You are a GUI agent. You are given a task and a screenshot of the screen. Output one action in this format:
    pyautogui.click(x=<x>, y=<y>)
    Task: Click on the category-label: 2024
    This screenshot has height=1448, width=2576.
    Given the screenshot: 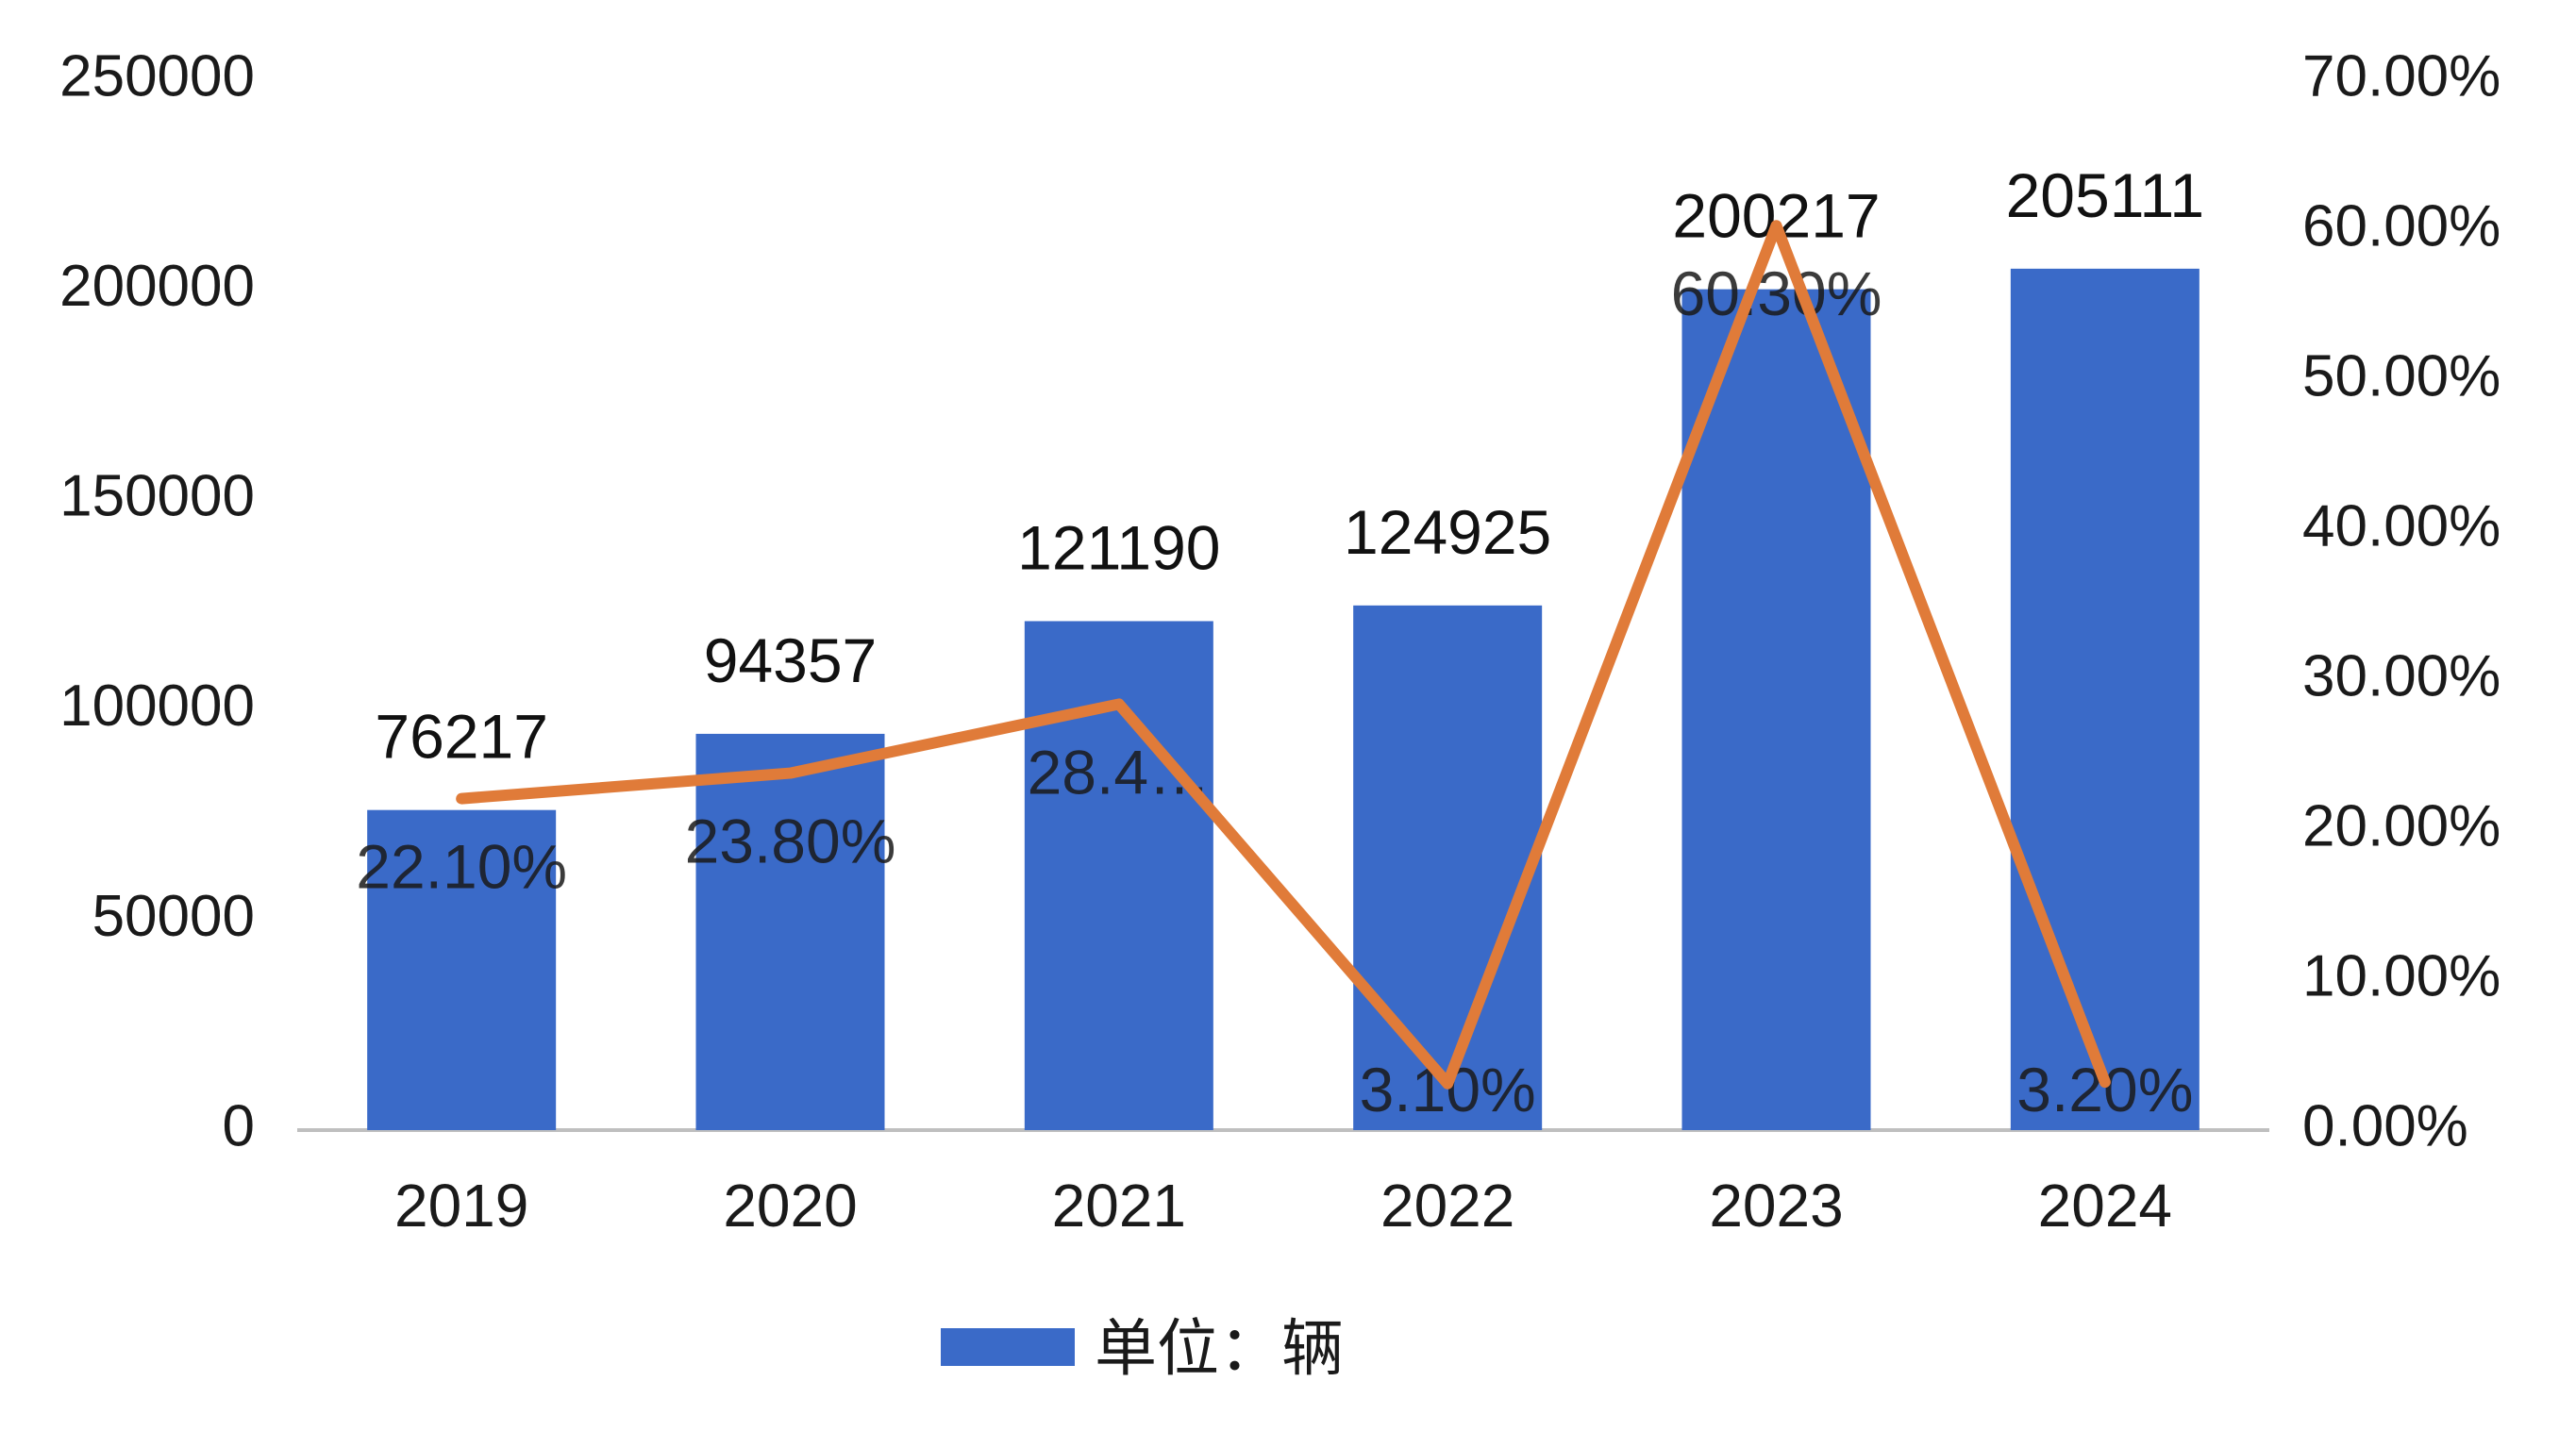 What is the action you would take?
    pyautogui.click(x=2105, y=1206)
    